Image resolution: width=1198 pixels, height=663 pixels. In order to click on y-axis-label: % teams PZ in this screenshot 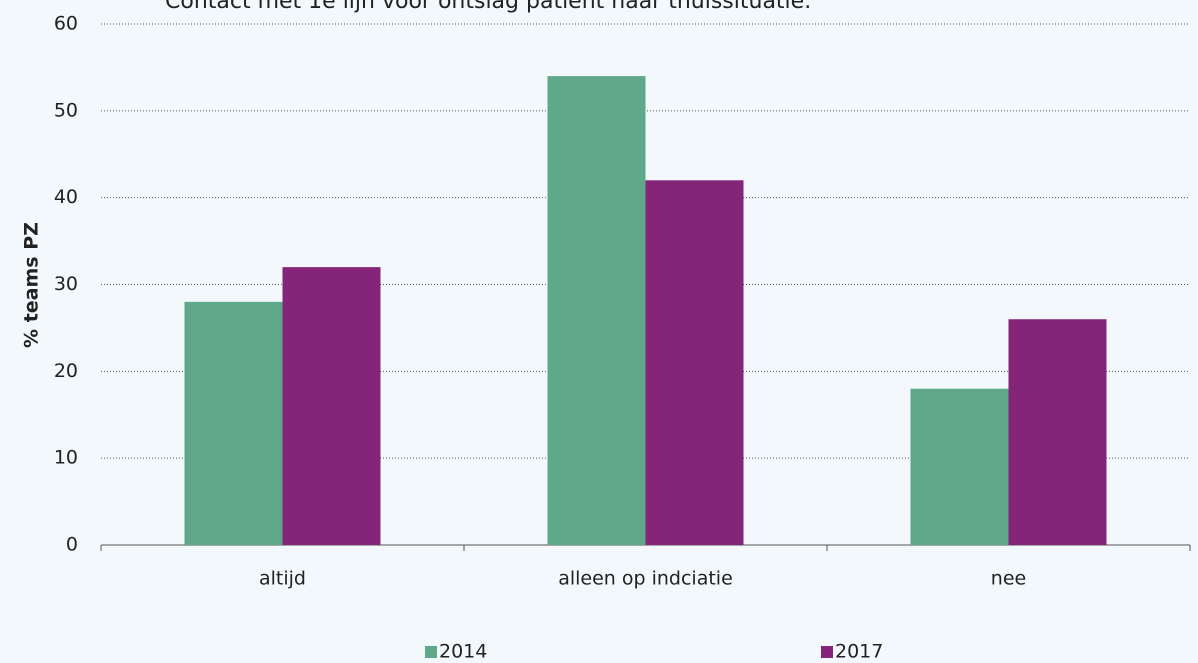, I will do `click(32, 285)`.